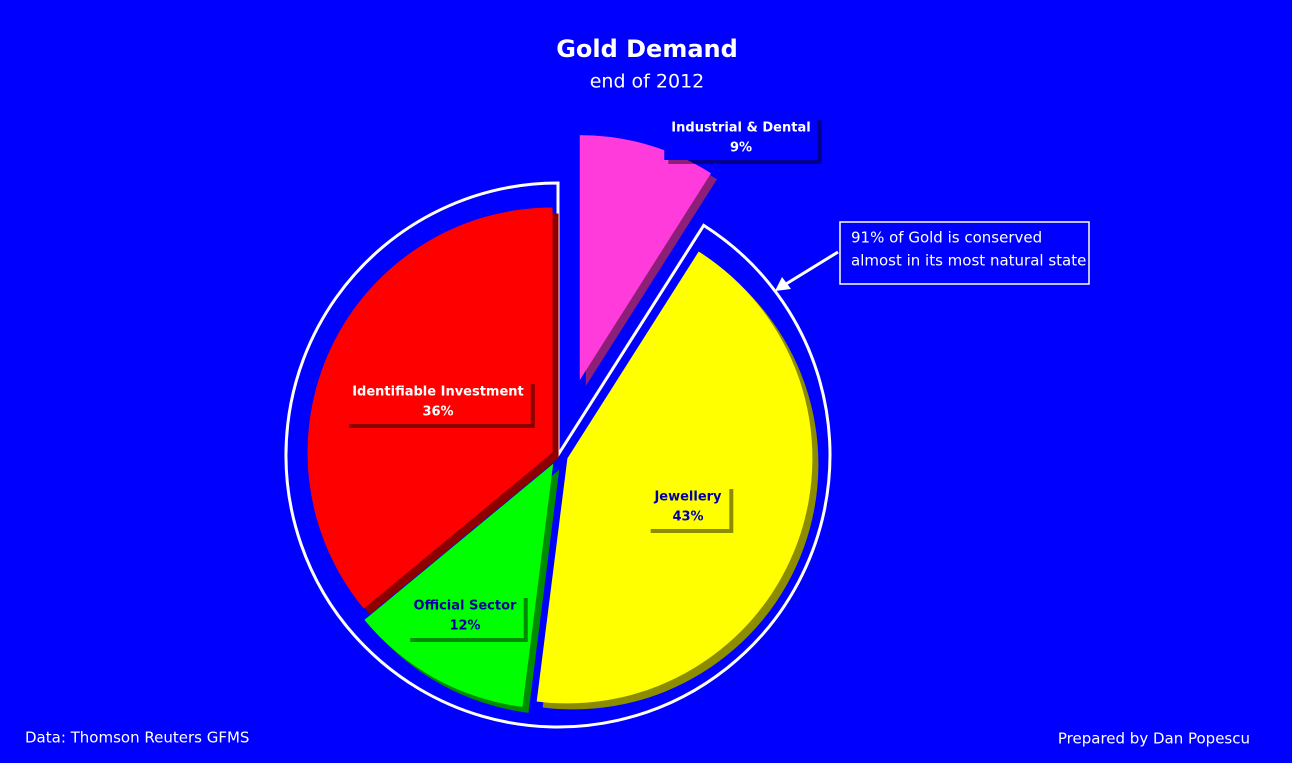  I want to click on annotation-text: almost in its most natural state, so click(968, 261).